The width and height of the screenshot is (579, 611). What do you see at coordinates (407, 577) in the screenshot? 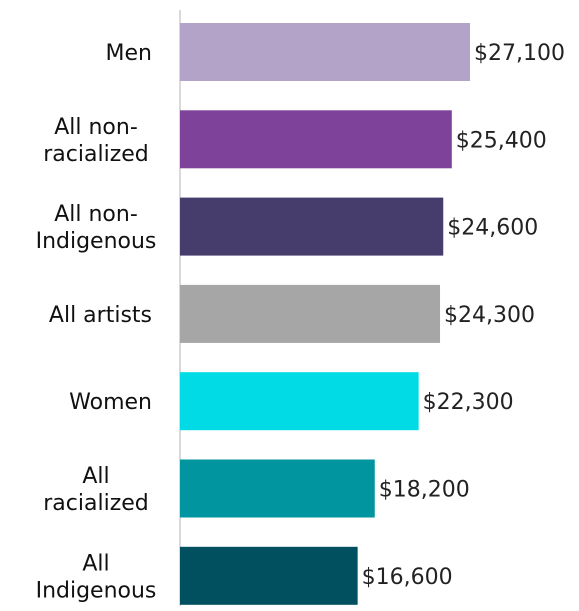
I see `data-label: $16,600` at bounding box center [407, 577].